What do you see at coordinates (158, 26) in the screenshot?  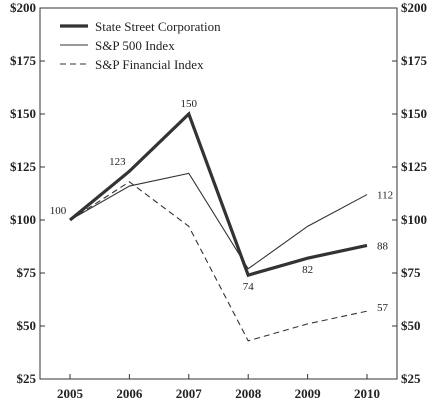 I see `legend-label-0: State Street Corporation` at bounding box center [158, 26].